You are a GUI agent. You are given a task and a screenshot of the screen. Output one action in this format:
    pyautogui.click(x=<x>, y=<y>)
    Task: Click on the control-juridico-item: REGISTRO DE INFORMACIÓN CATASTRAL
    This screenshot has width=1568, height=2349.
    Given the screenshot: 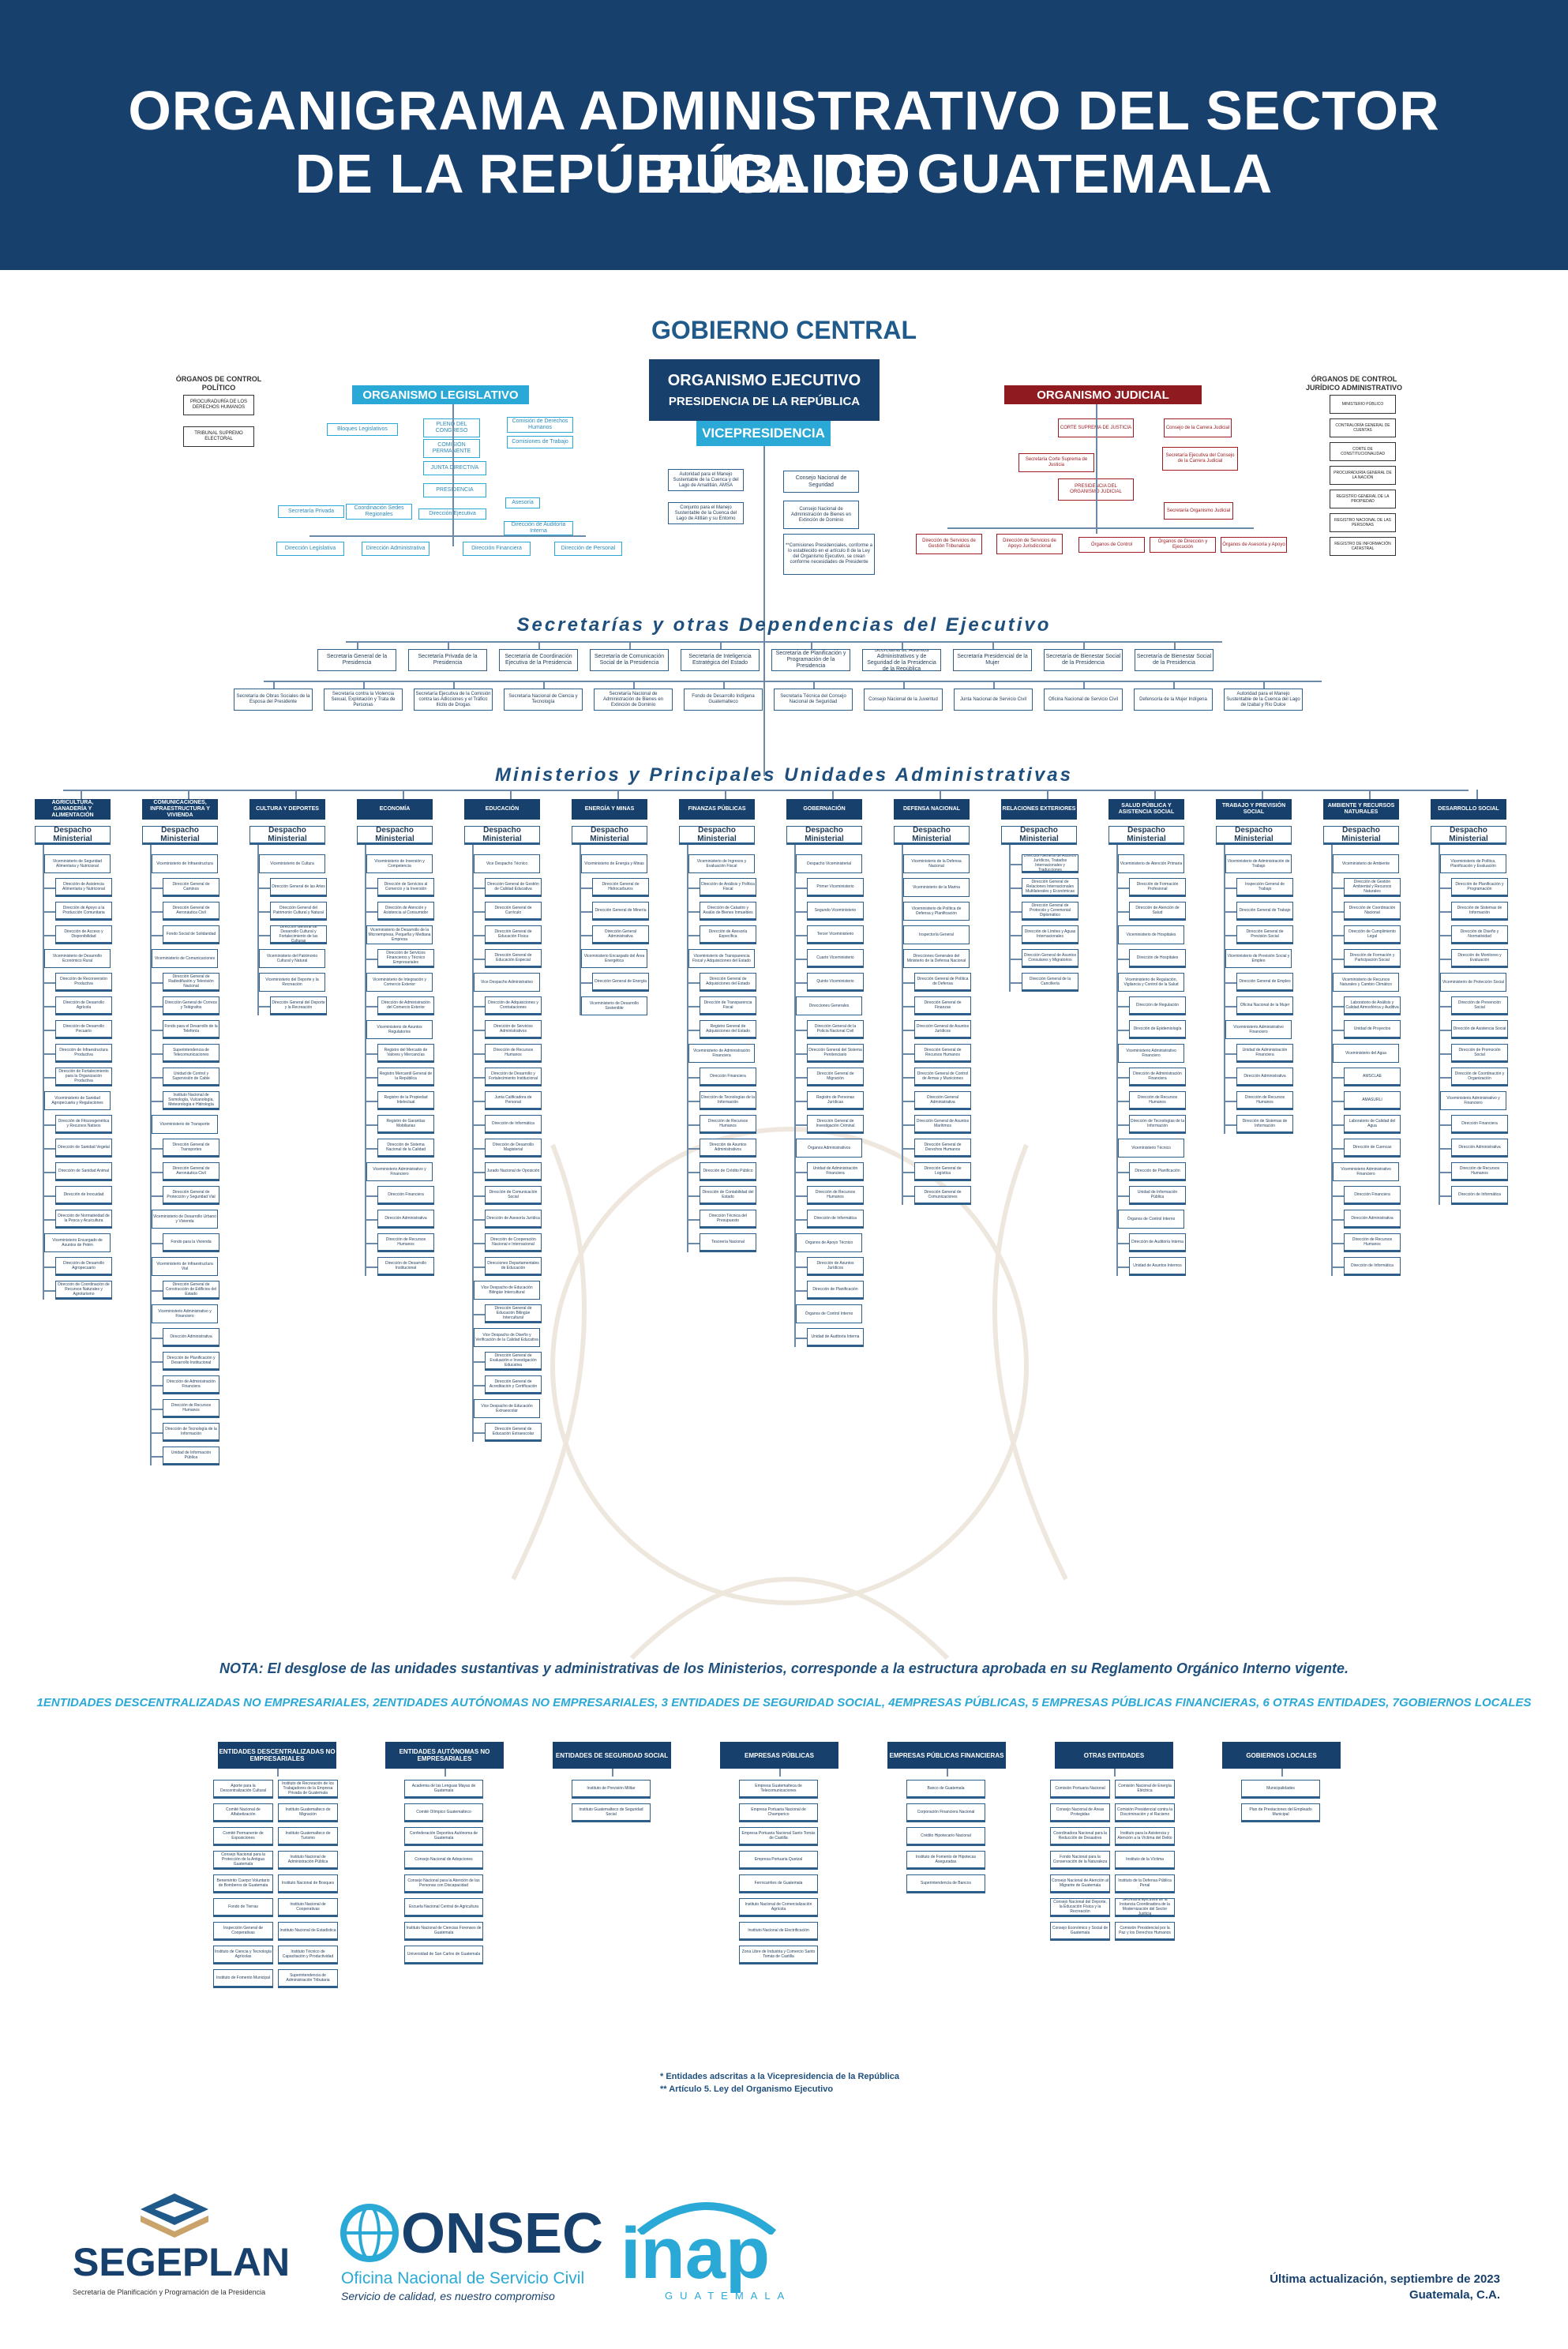 What is the action you would take?
    pyautogui.click(x=1363, y=546)
    